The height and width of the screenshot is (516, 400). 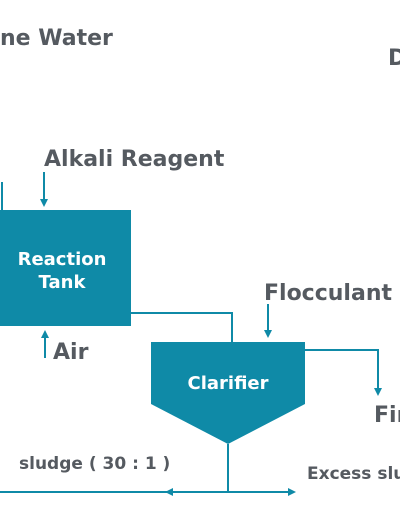 What do you see at coordinates (62, 271) in the screenshot?
I see `reaction-tank-label: Reaction Tank` at bounding box center [62, 271].